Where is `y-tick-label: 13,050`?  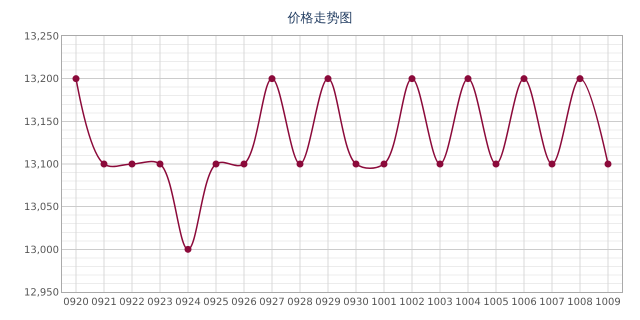 y-tick-label: 13,050 is located at coordinates (41, 208).